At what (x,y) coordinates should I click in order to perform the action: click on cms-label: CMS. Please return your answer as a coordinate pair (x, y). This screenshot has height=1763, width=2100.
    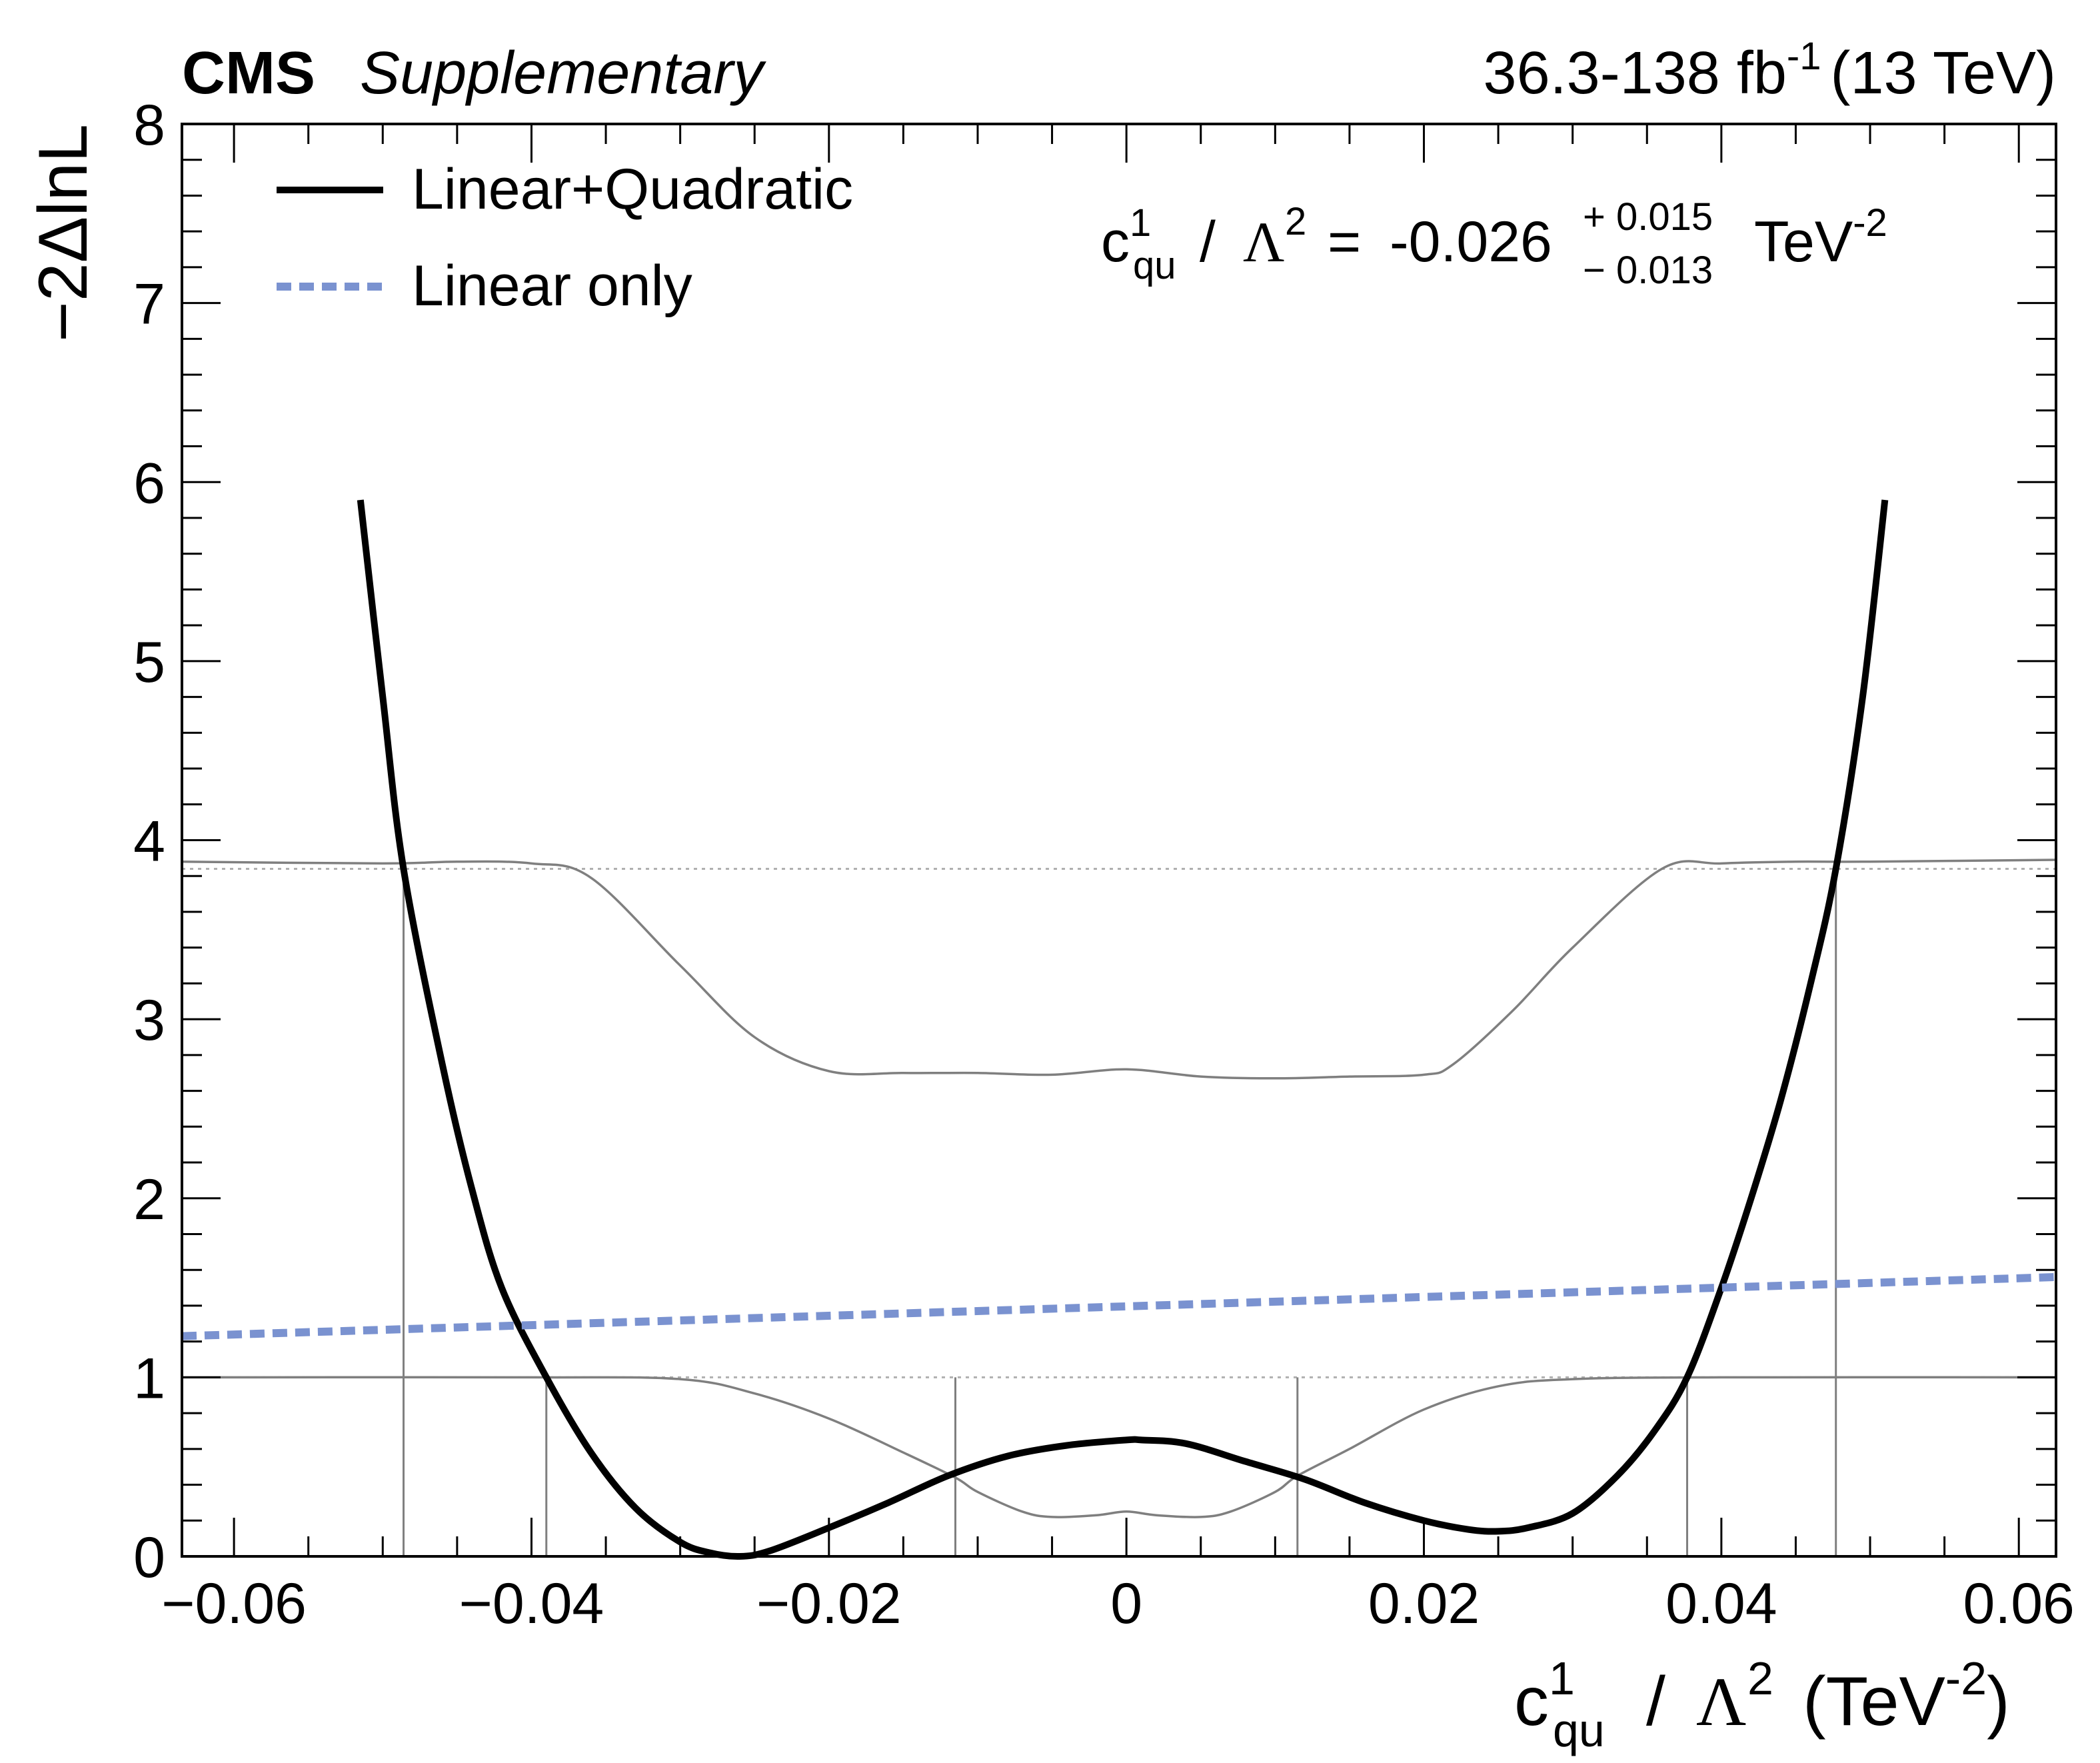
    Looking at the image, I should click on (248, 73).